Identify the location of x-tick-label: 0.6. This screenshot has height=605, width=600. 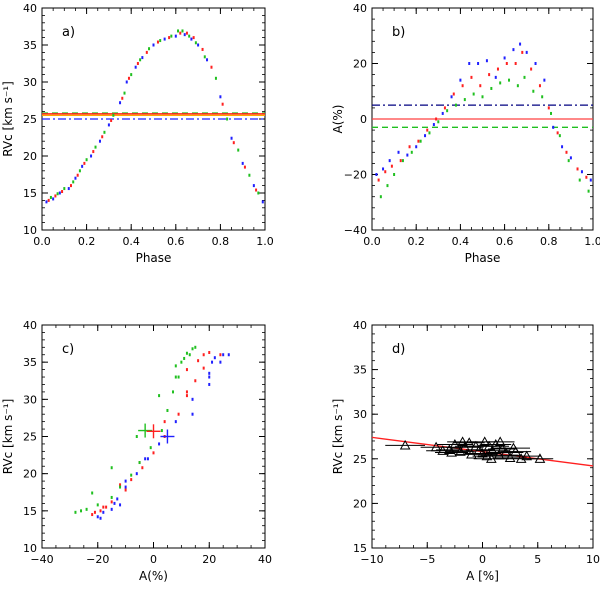
(505, 241).